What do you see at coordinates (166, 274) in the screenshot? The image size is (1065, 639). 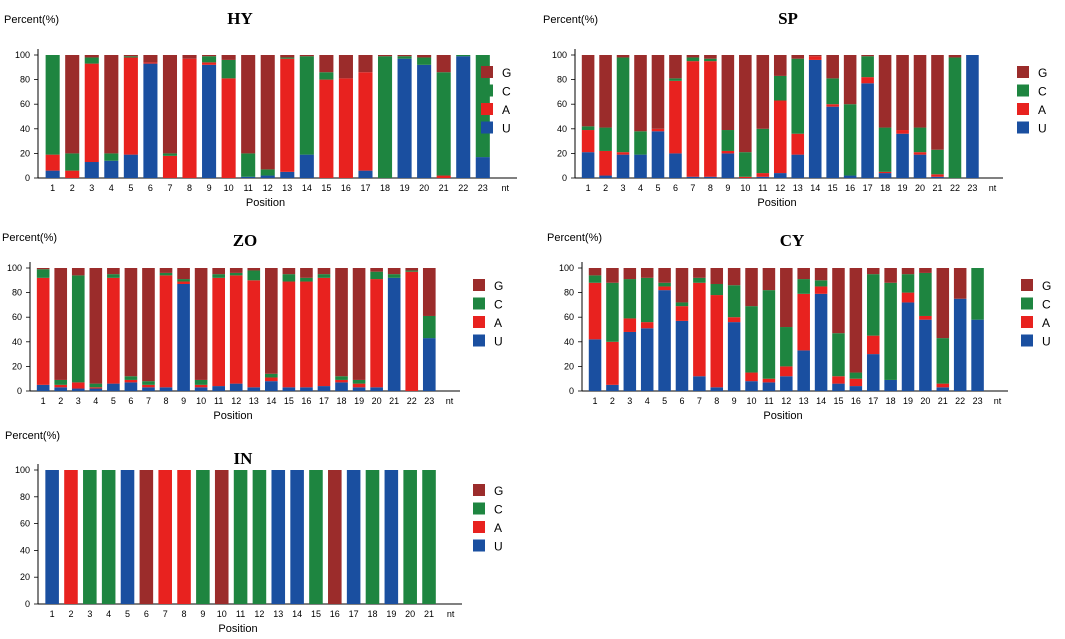 I see `bar-zo-pos8-C` at bounding box center [166, 274].